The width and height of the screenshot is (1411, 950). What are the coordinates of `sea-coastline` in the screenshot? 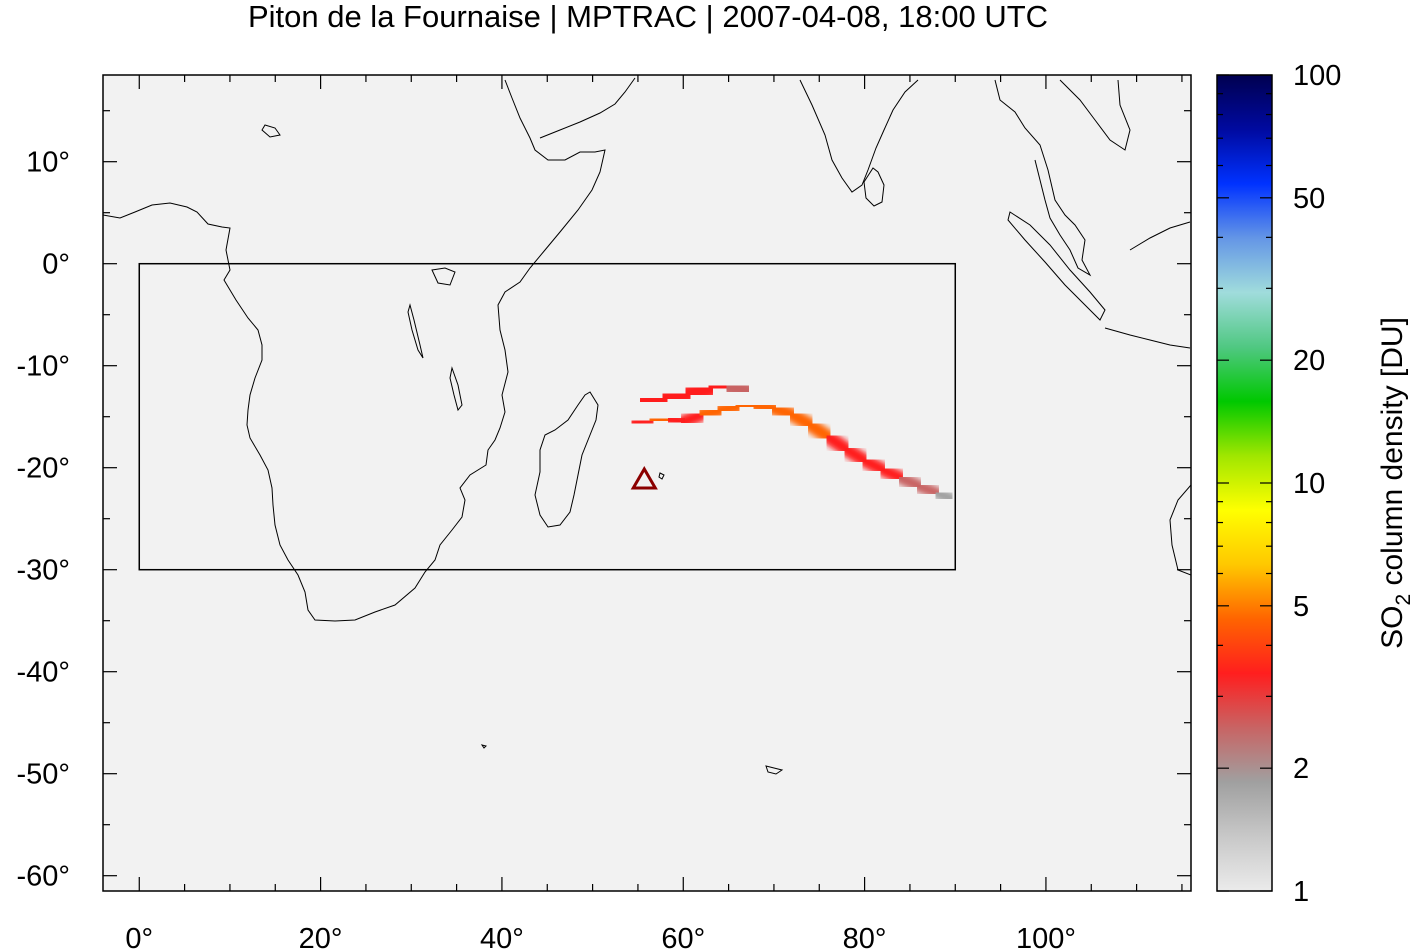 It's located at (1043, 178).